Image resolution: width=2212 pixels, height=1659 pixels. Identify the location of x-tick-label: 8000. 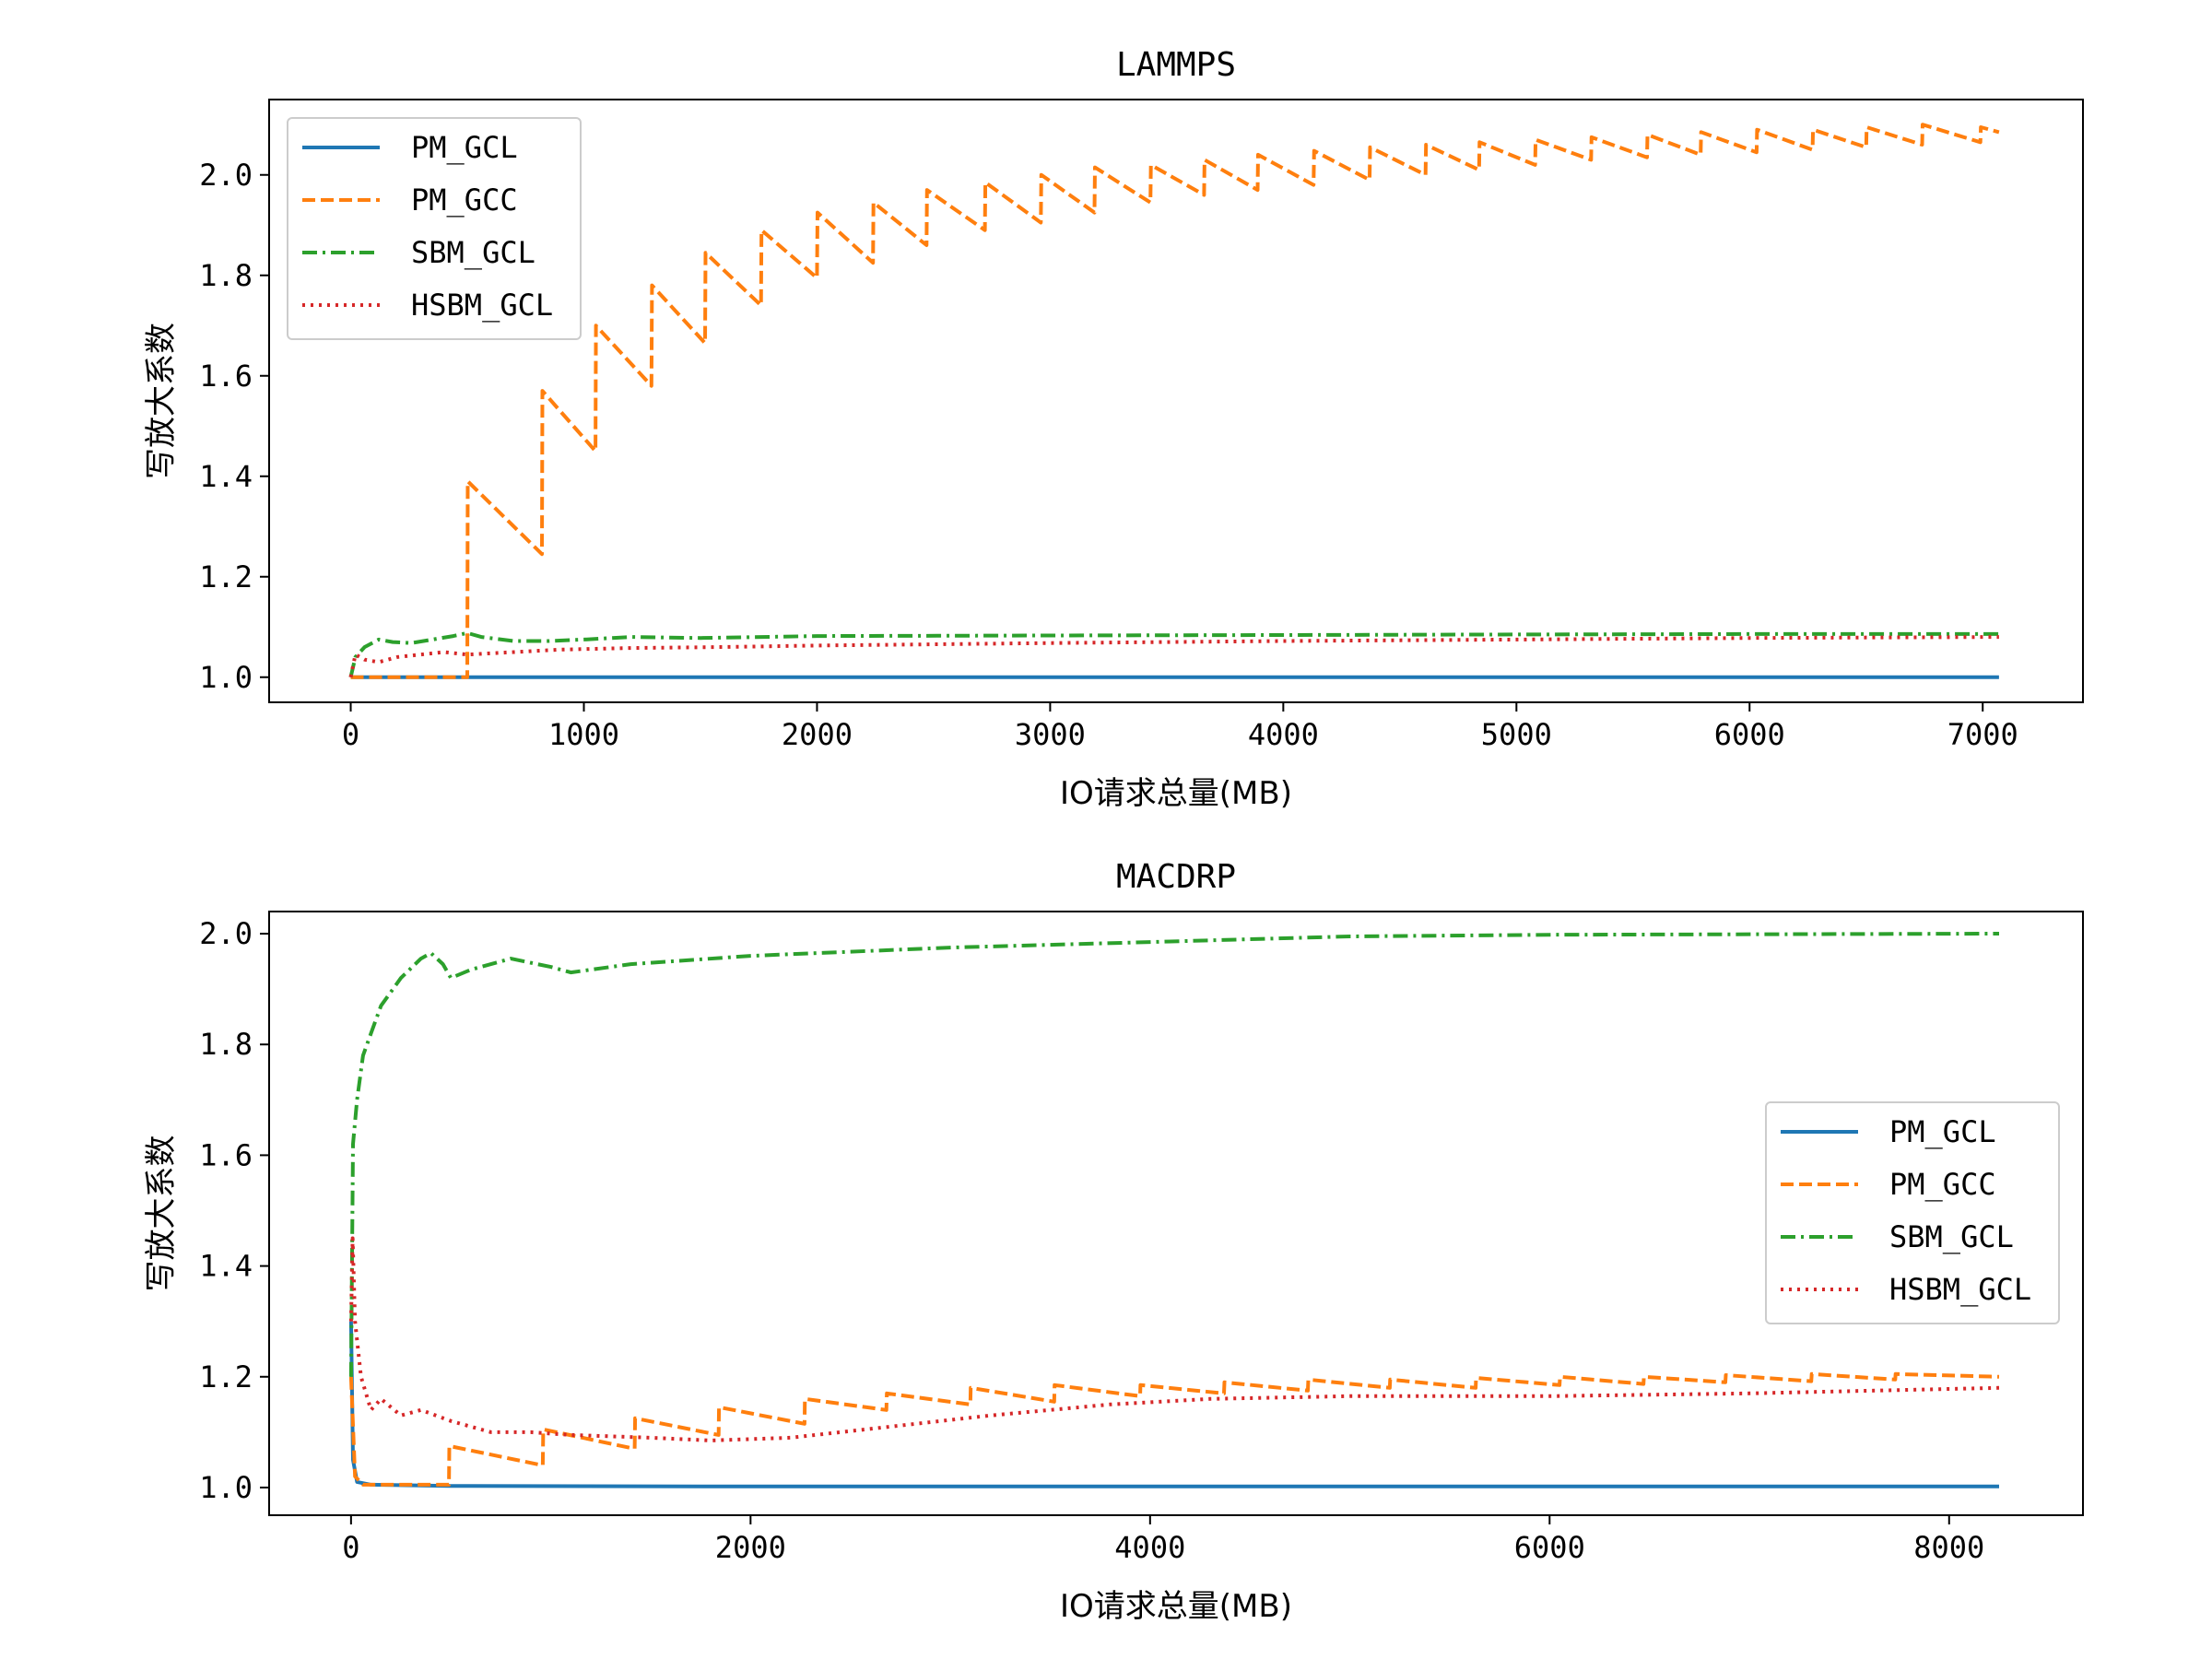
(1948, 1547).